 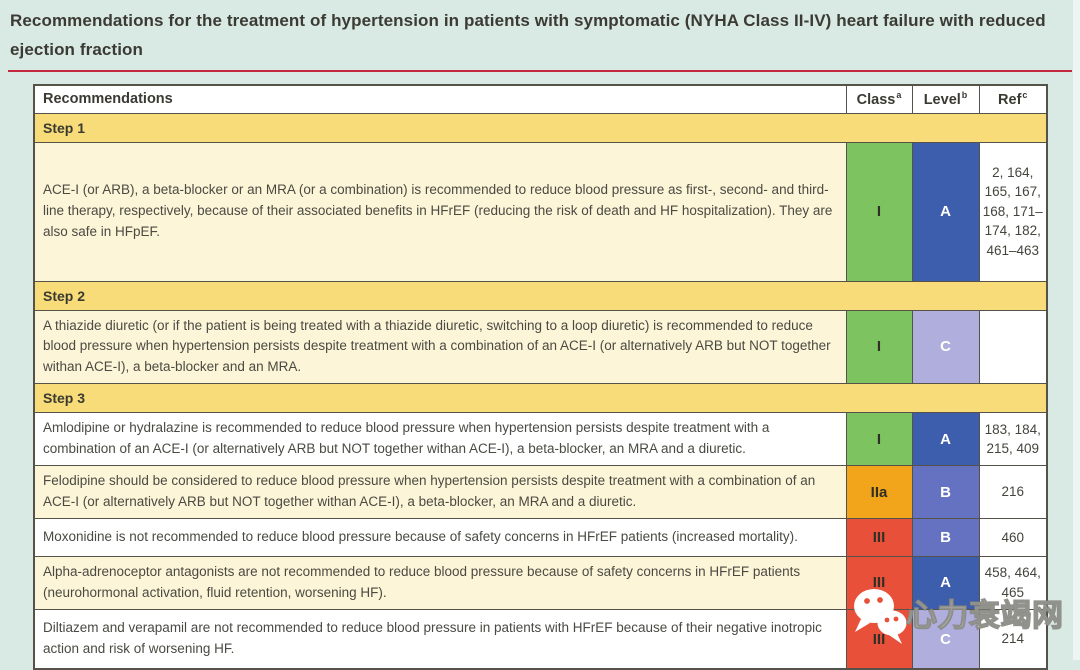 What do you see at coordinates (540, 71) in the screenshot?
I see `title-divider-rule` at bounding box center [540, 71].